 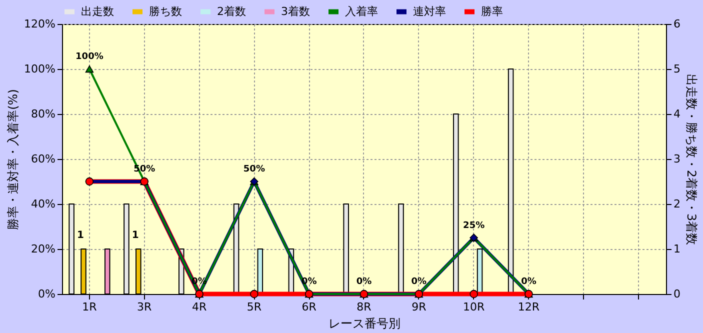 What do you see at coordinates (144, 307) in the screenshot?
I see `x-tick-label: 3R` at bounding box center [144, 307].